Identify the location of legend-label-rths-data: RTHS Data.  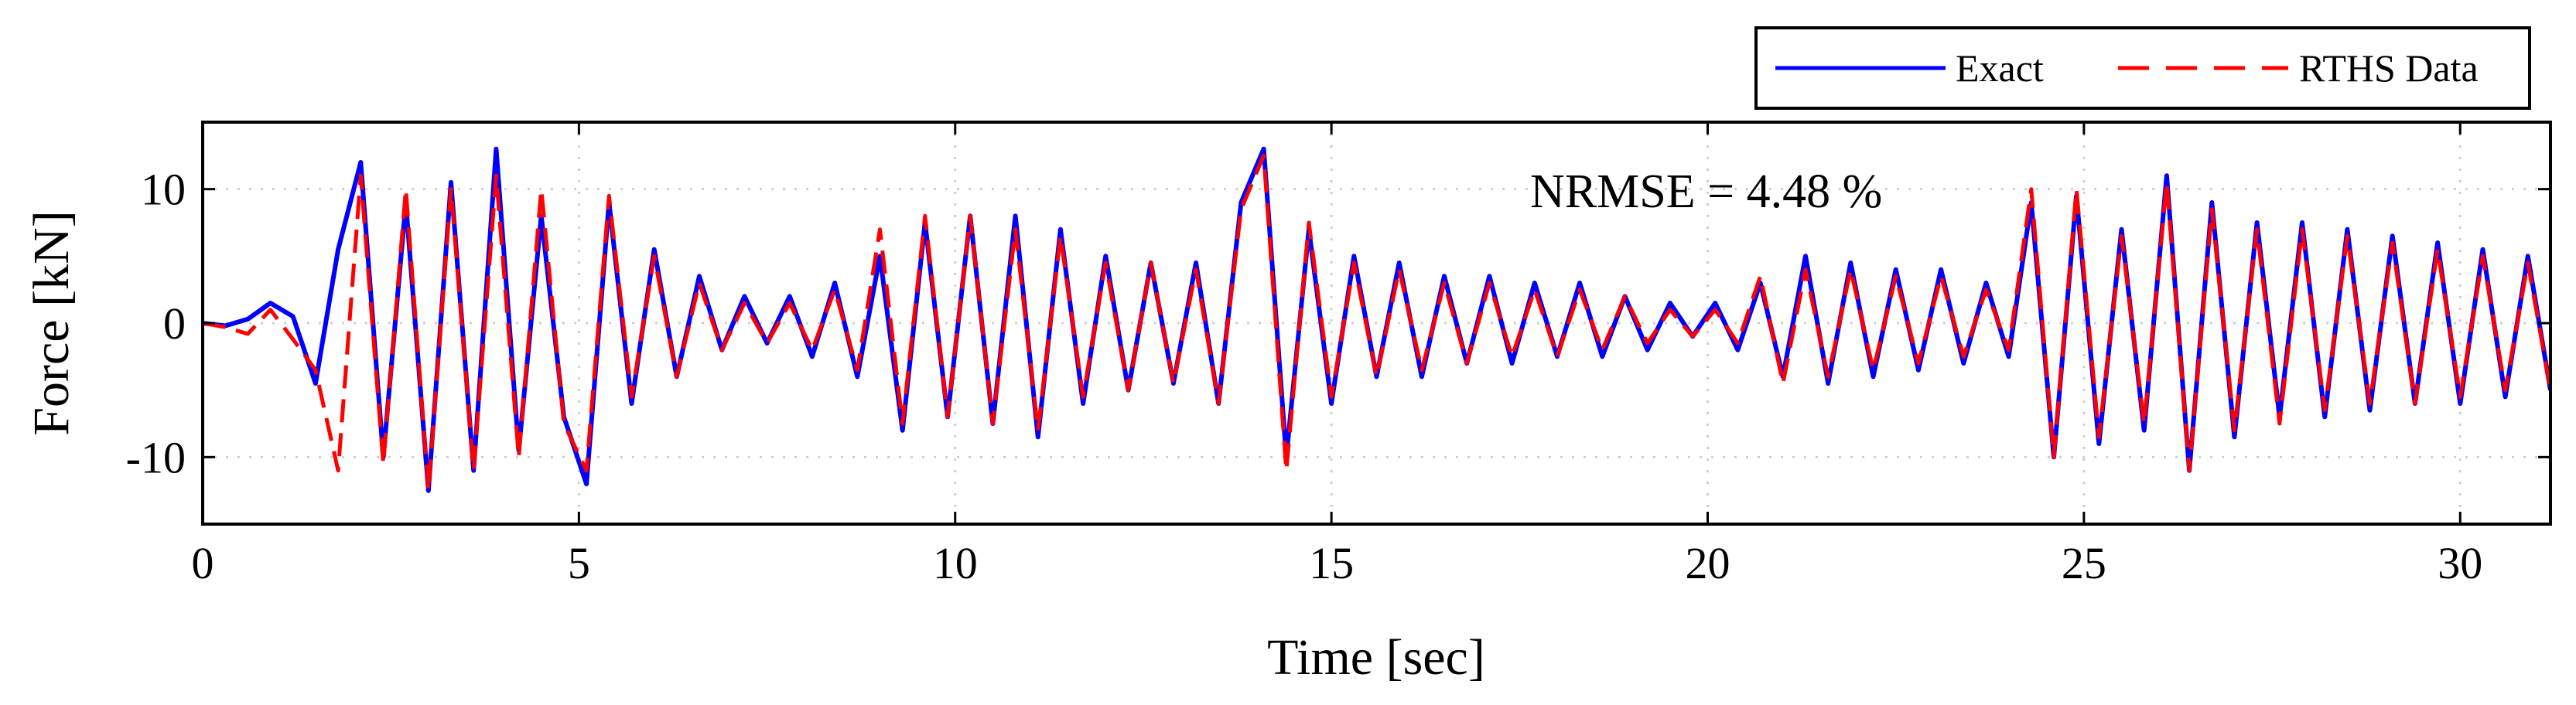
(2389, 68).